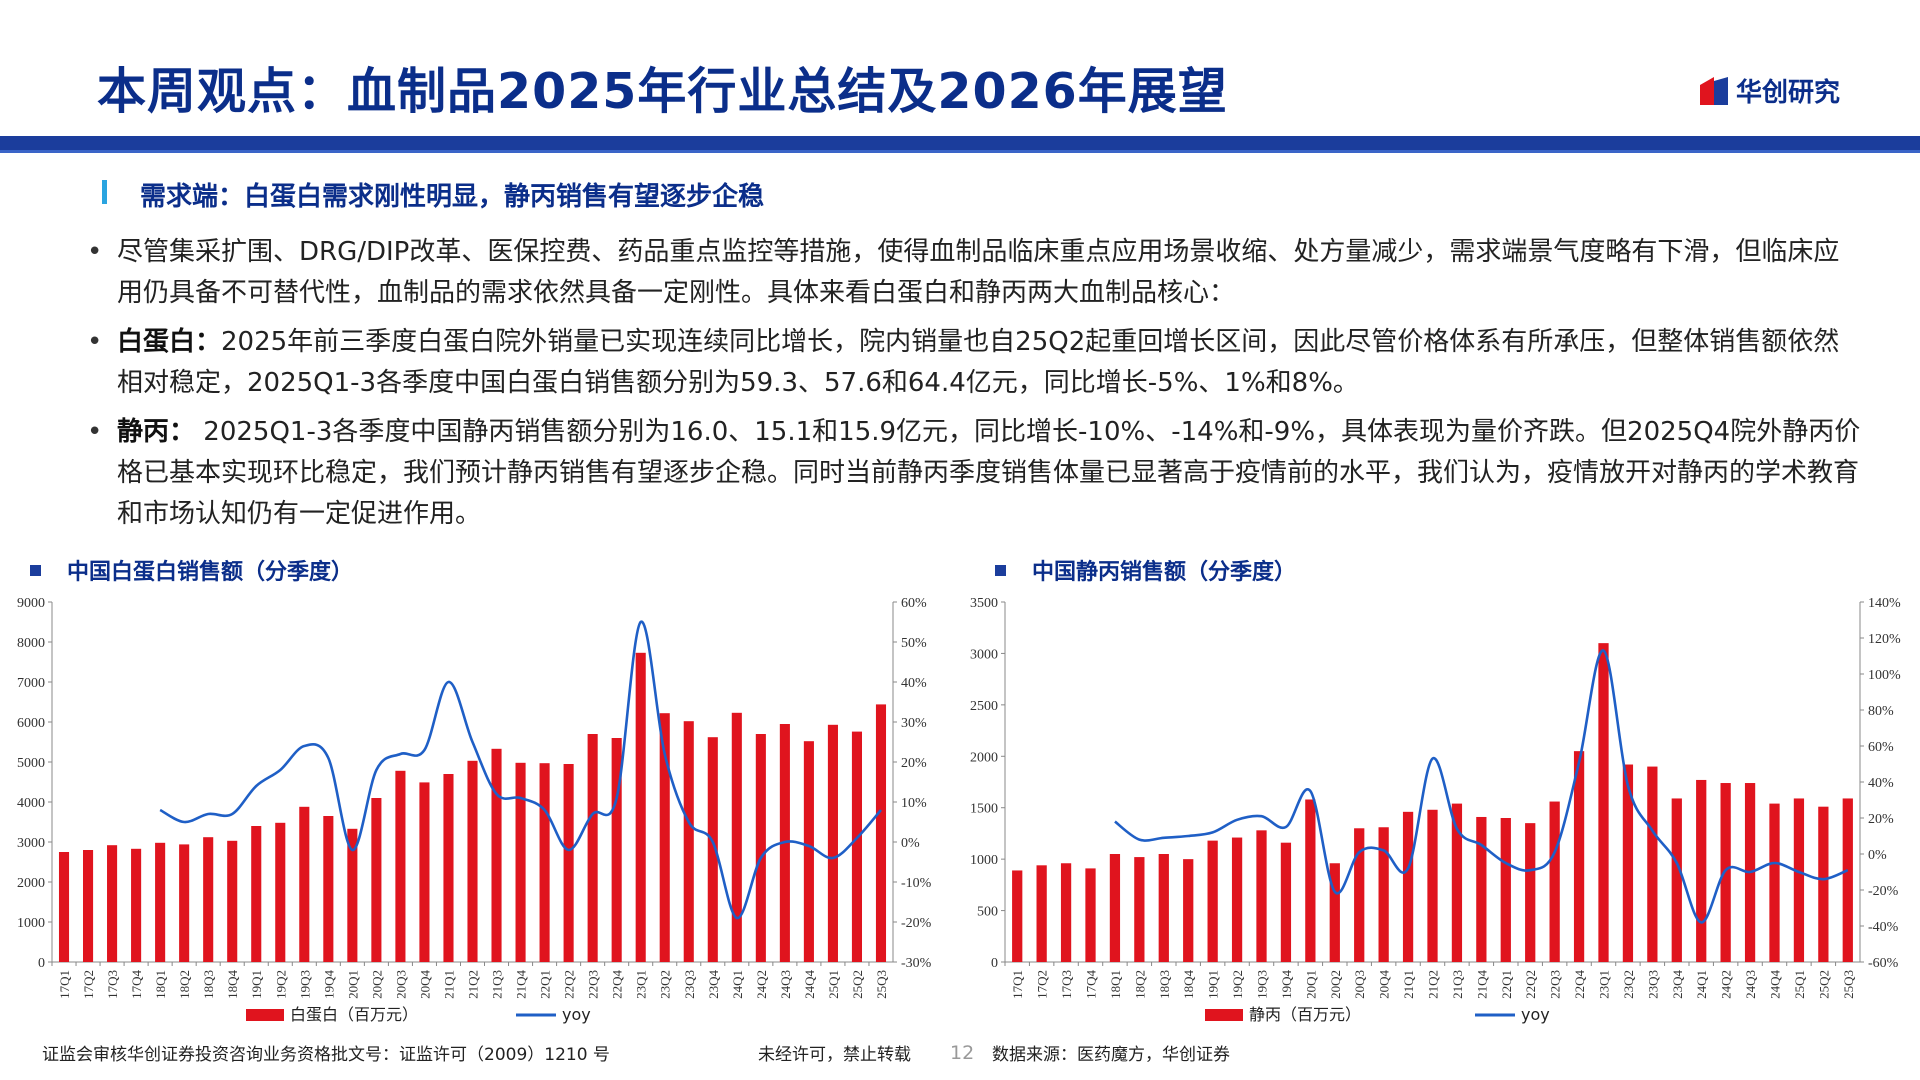 Image resolution: width=1920 pixels, height=1080 pixels. Describe the element at coordinates (737, 984) in the screenshot. I see `x-tick-label: 24Q1` at that location.